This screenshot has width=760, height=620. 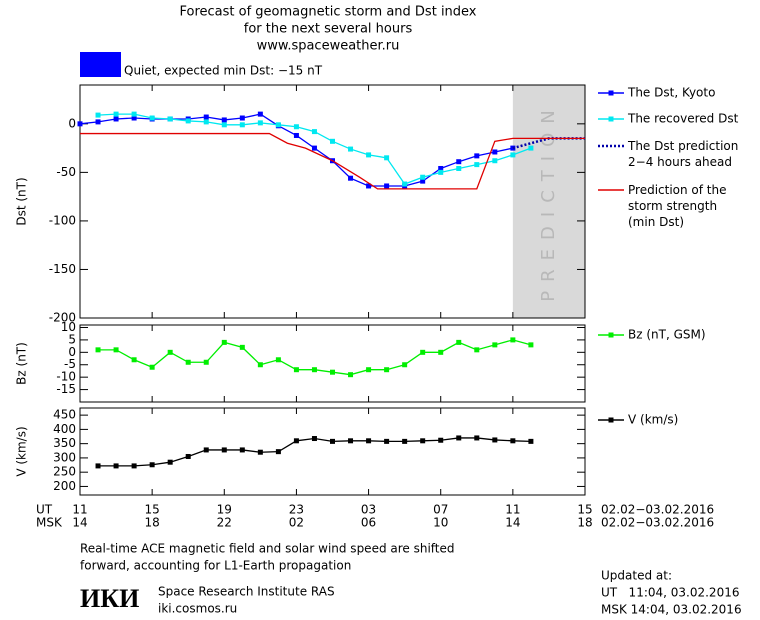 What do you see at coordinates (64, 486) in the screenshot?
I see `y-tick-label: 200` at bounding box center [64, 486].